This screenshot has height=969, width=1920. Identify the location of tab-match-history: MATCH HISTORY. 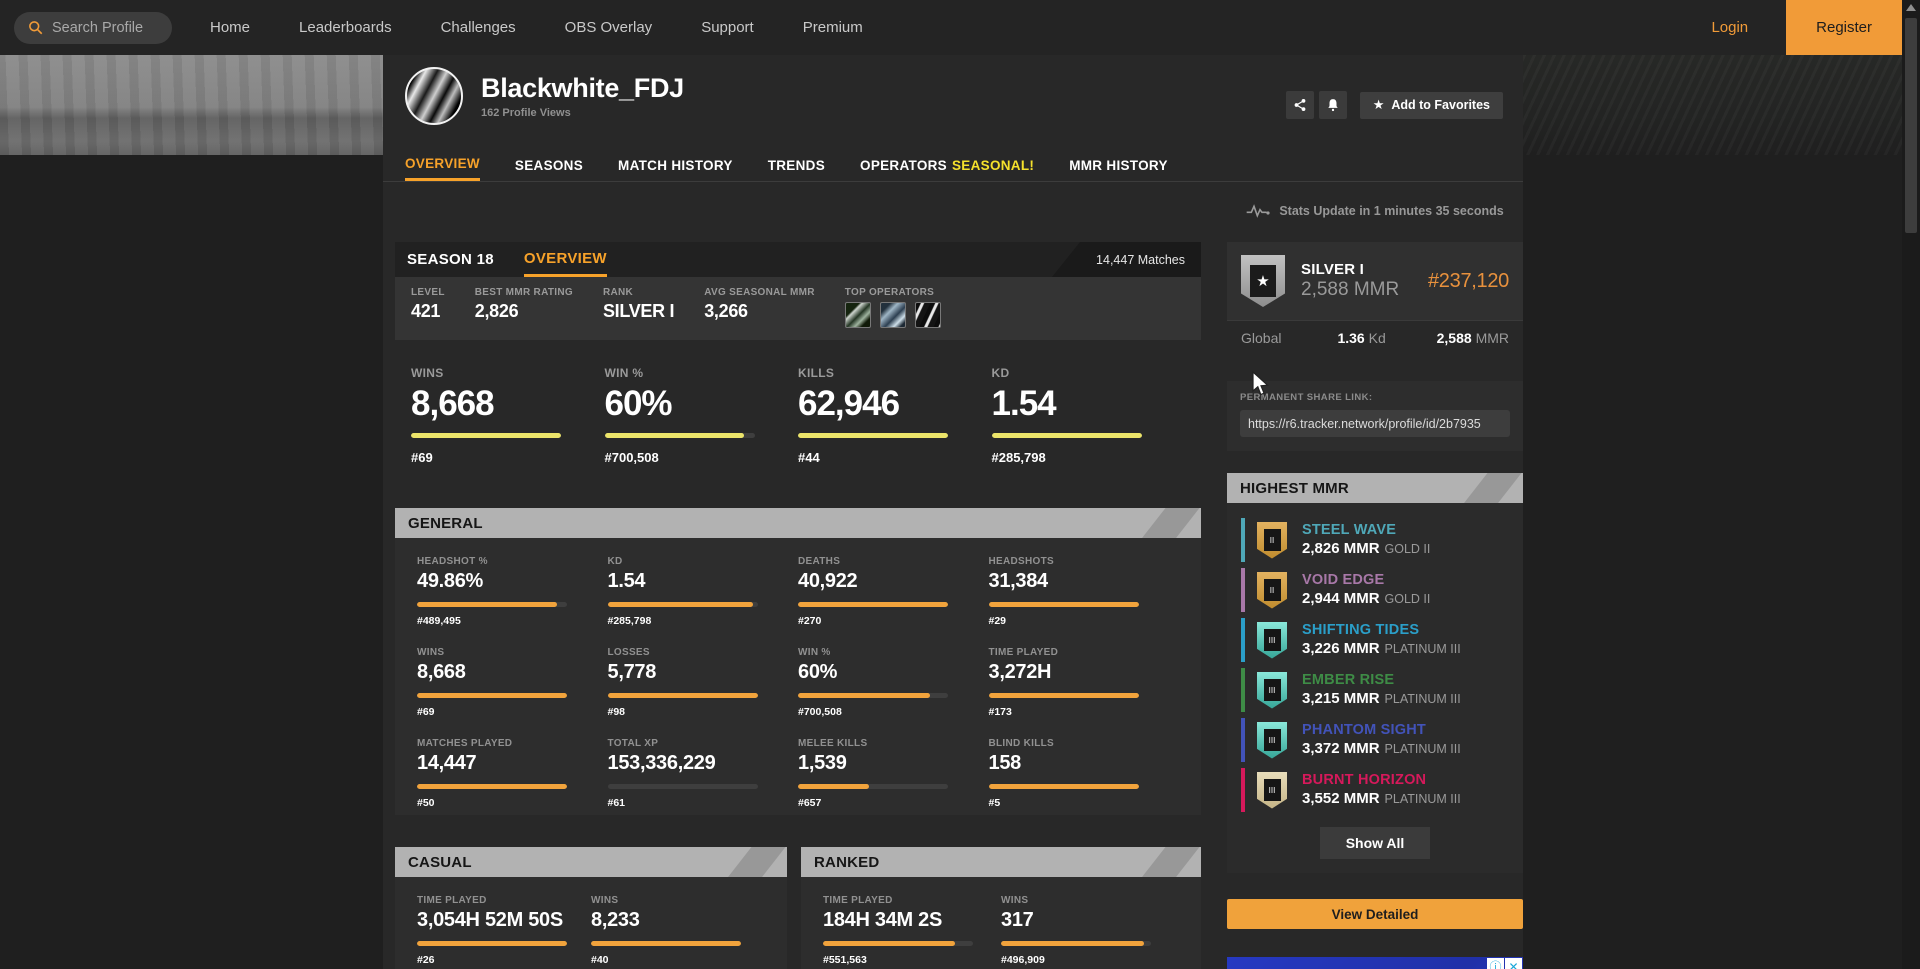
(675, 165).